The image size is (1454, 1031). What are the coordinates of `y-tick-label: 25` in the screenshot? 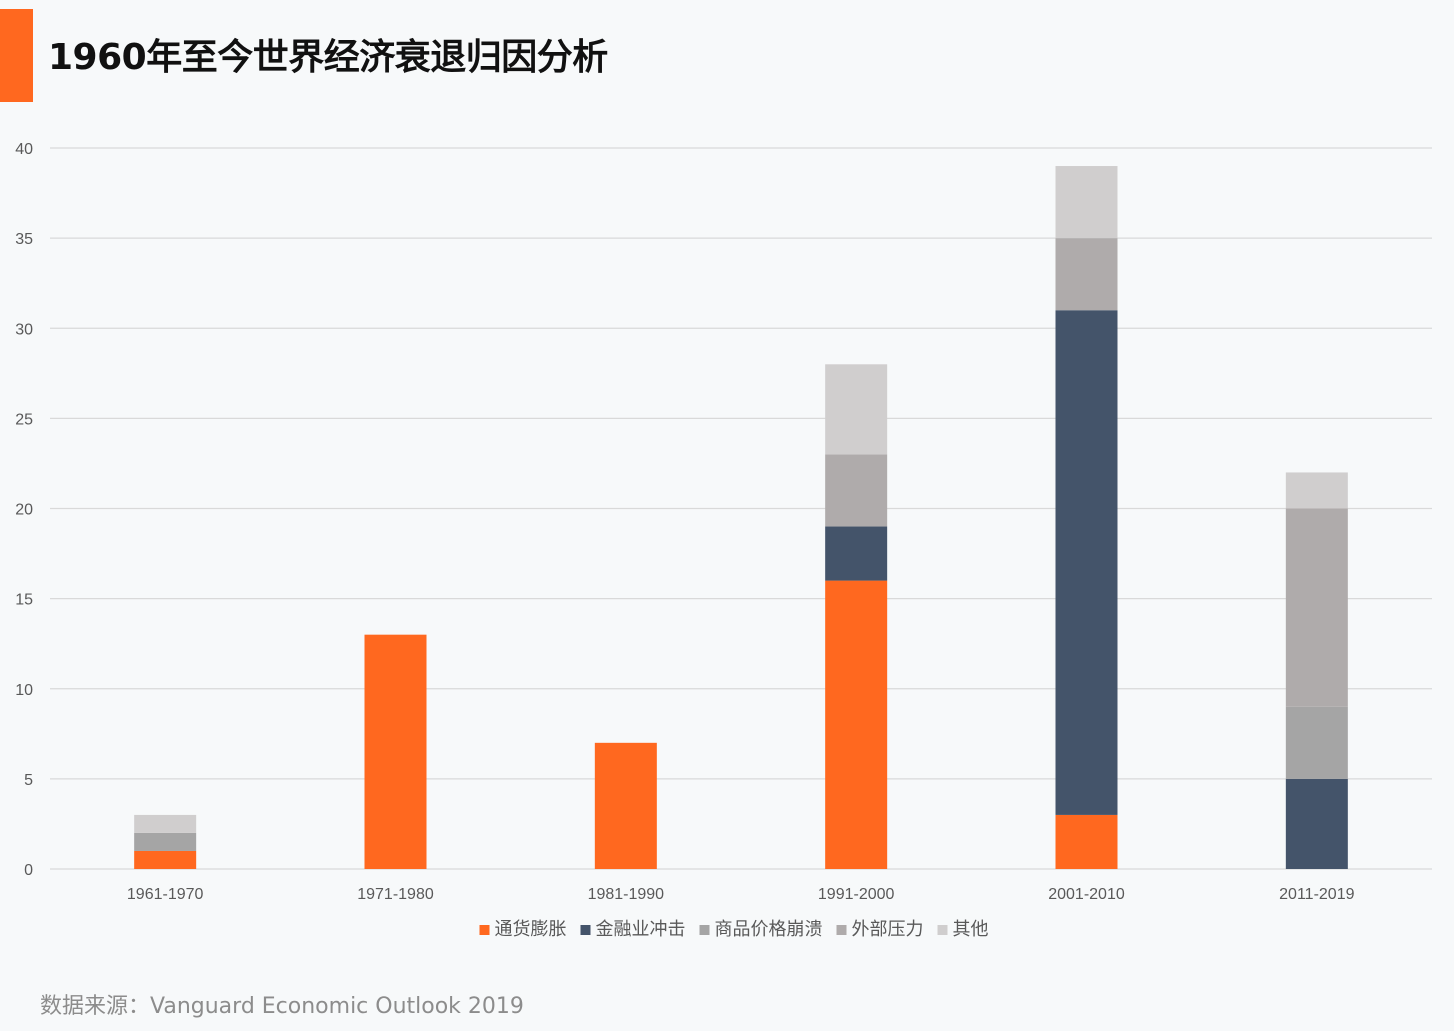 It's located at (24, 419).